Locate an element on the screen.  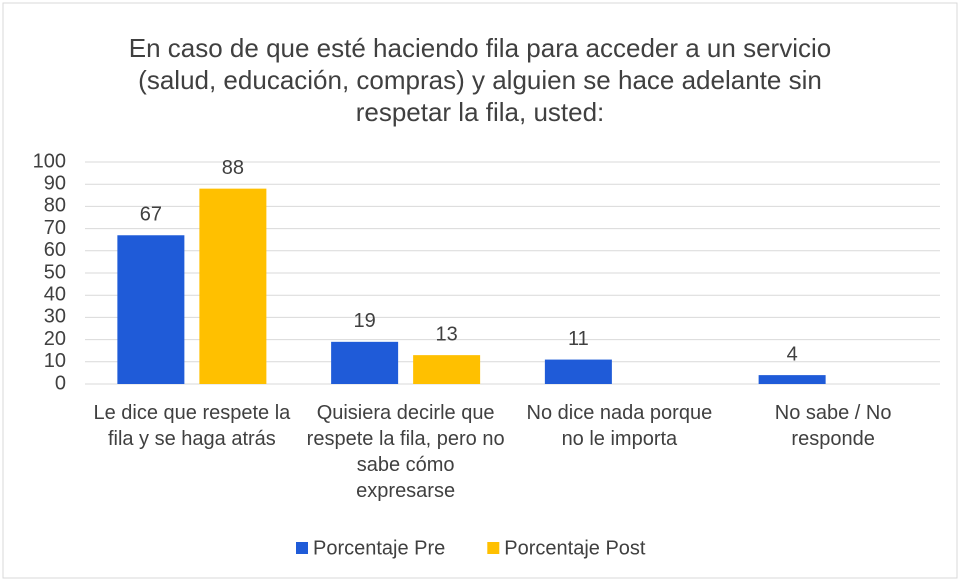
data-label: 11 is located at coordinates (578, 339).